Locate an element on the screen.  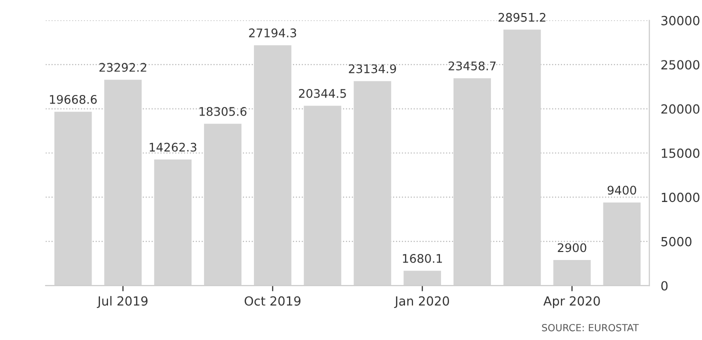
x-tick-label: Apr 2020 is located at coordinates (571, 302).